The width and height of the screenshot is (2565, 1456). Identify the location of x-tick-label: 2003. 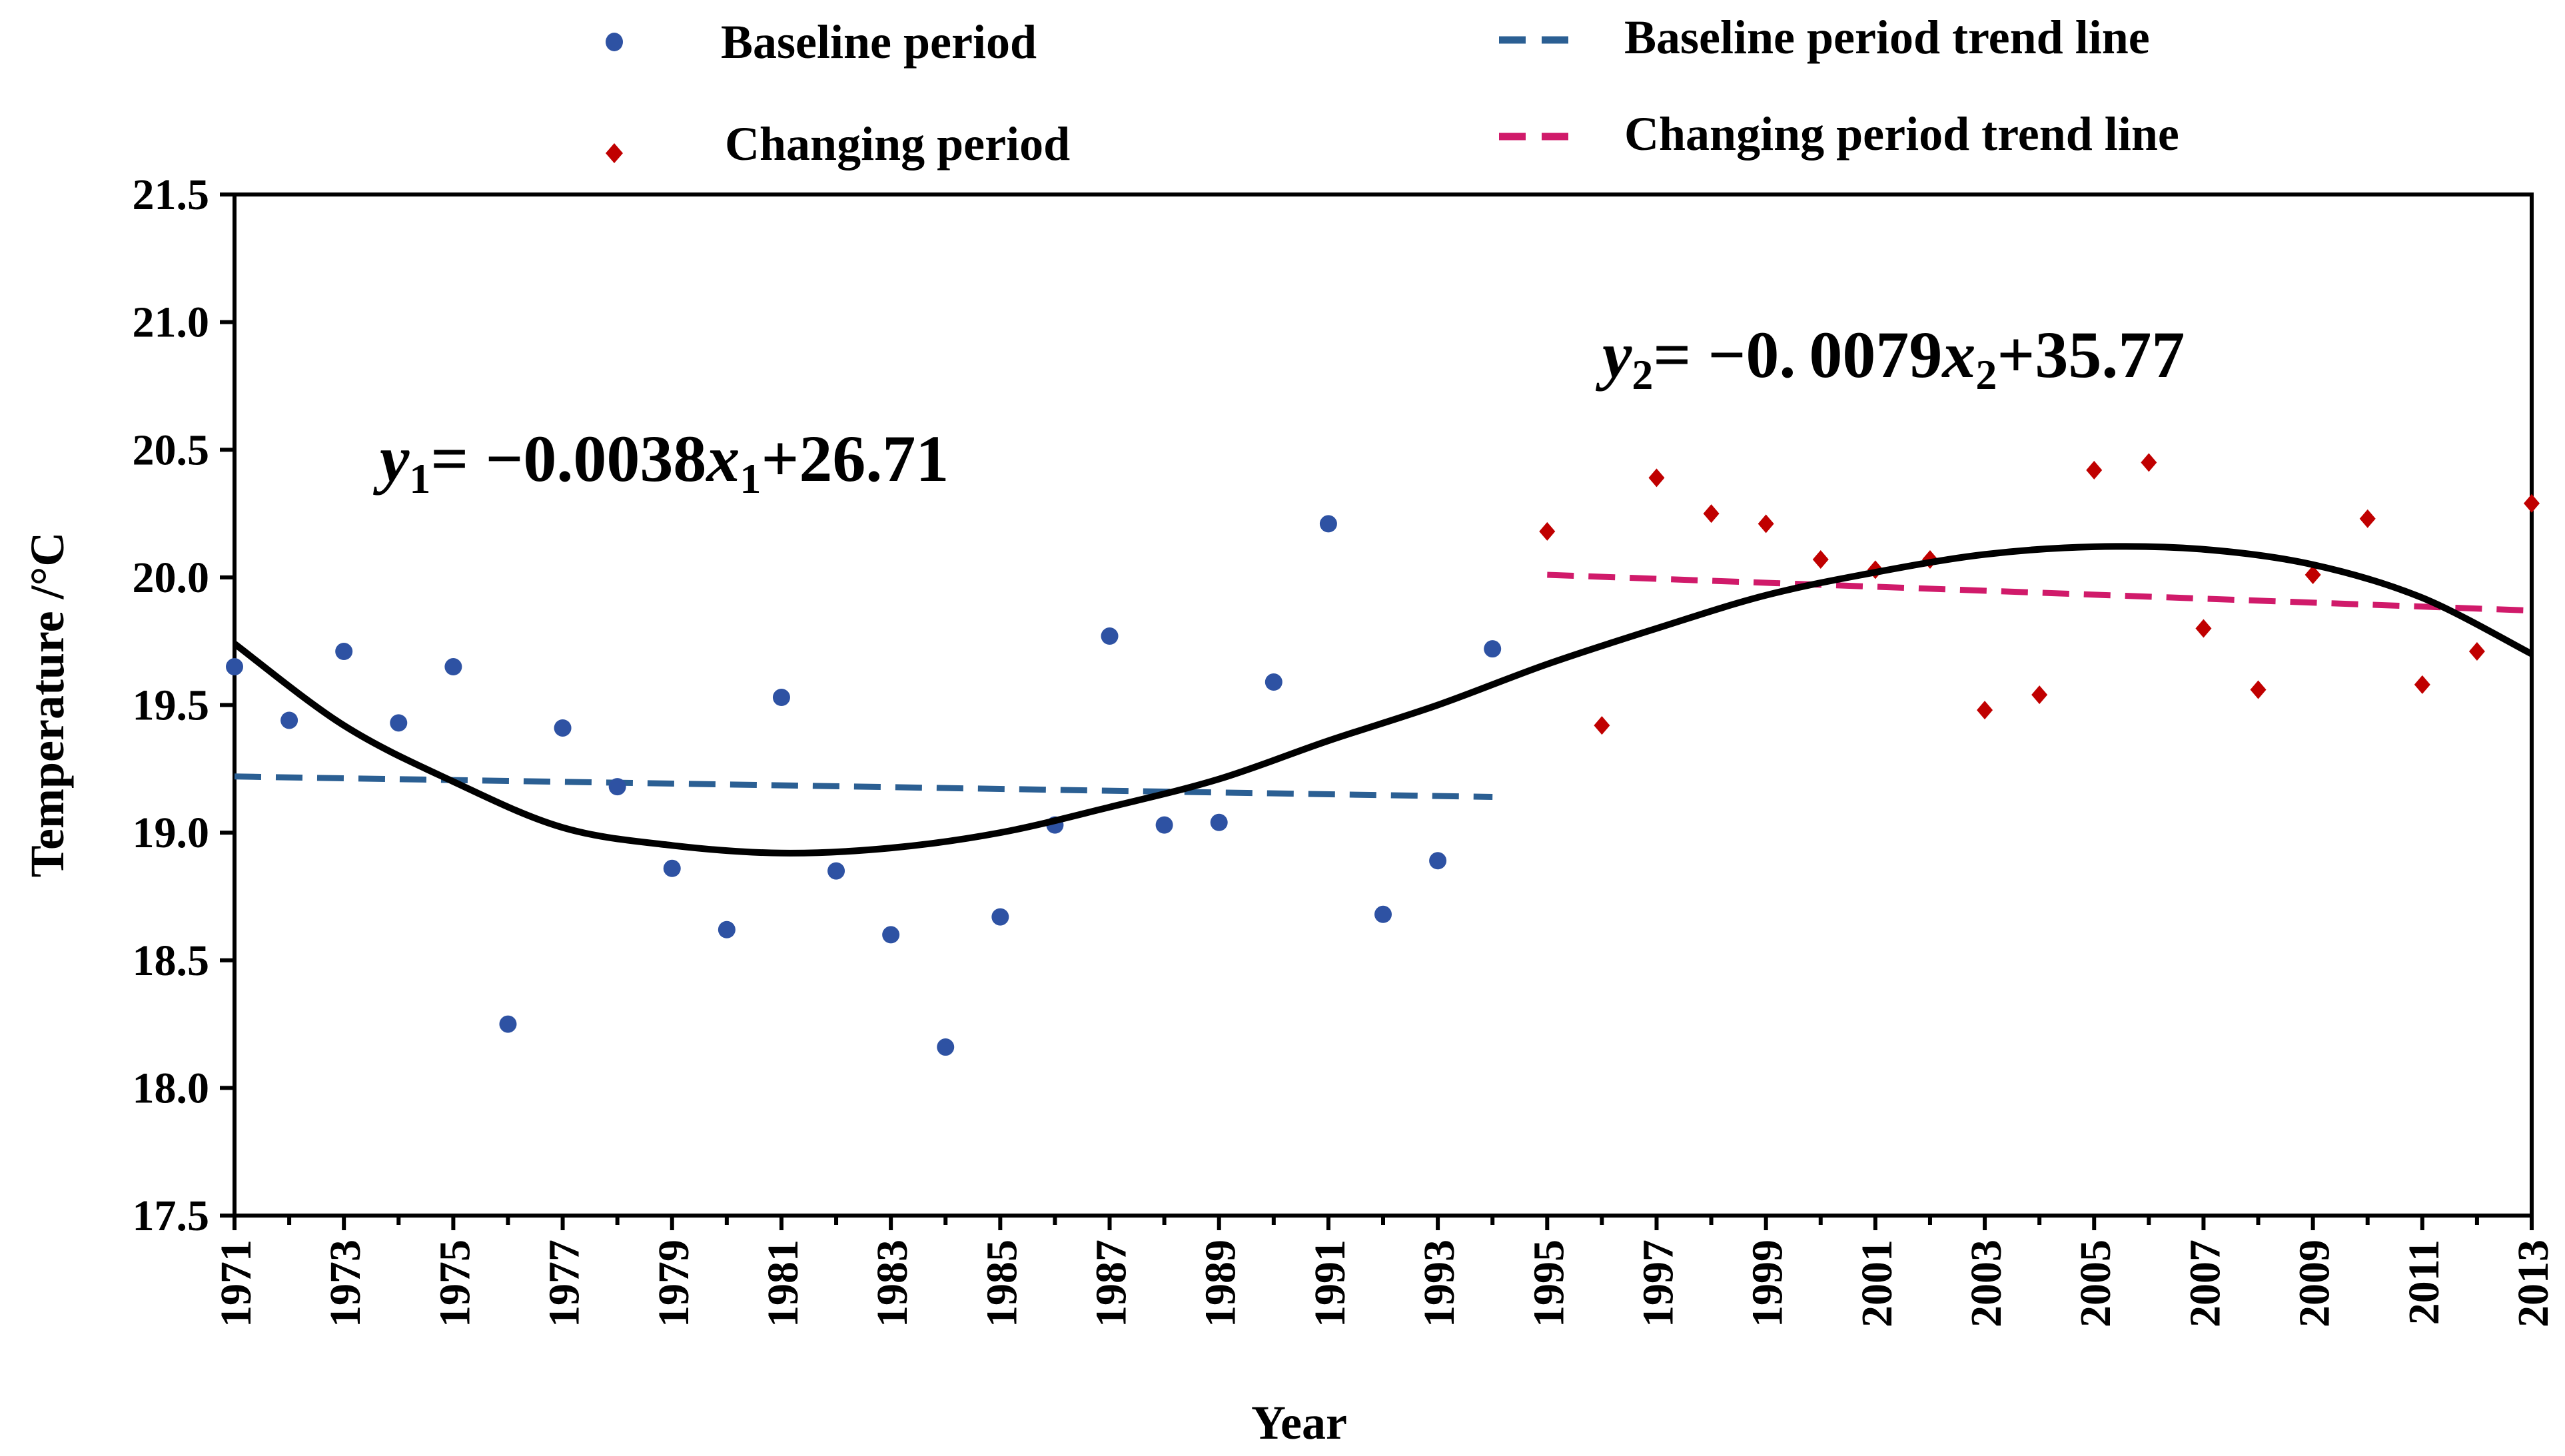
(1987, 1283).